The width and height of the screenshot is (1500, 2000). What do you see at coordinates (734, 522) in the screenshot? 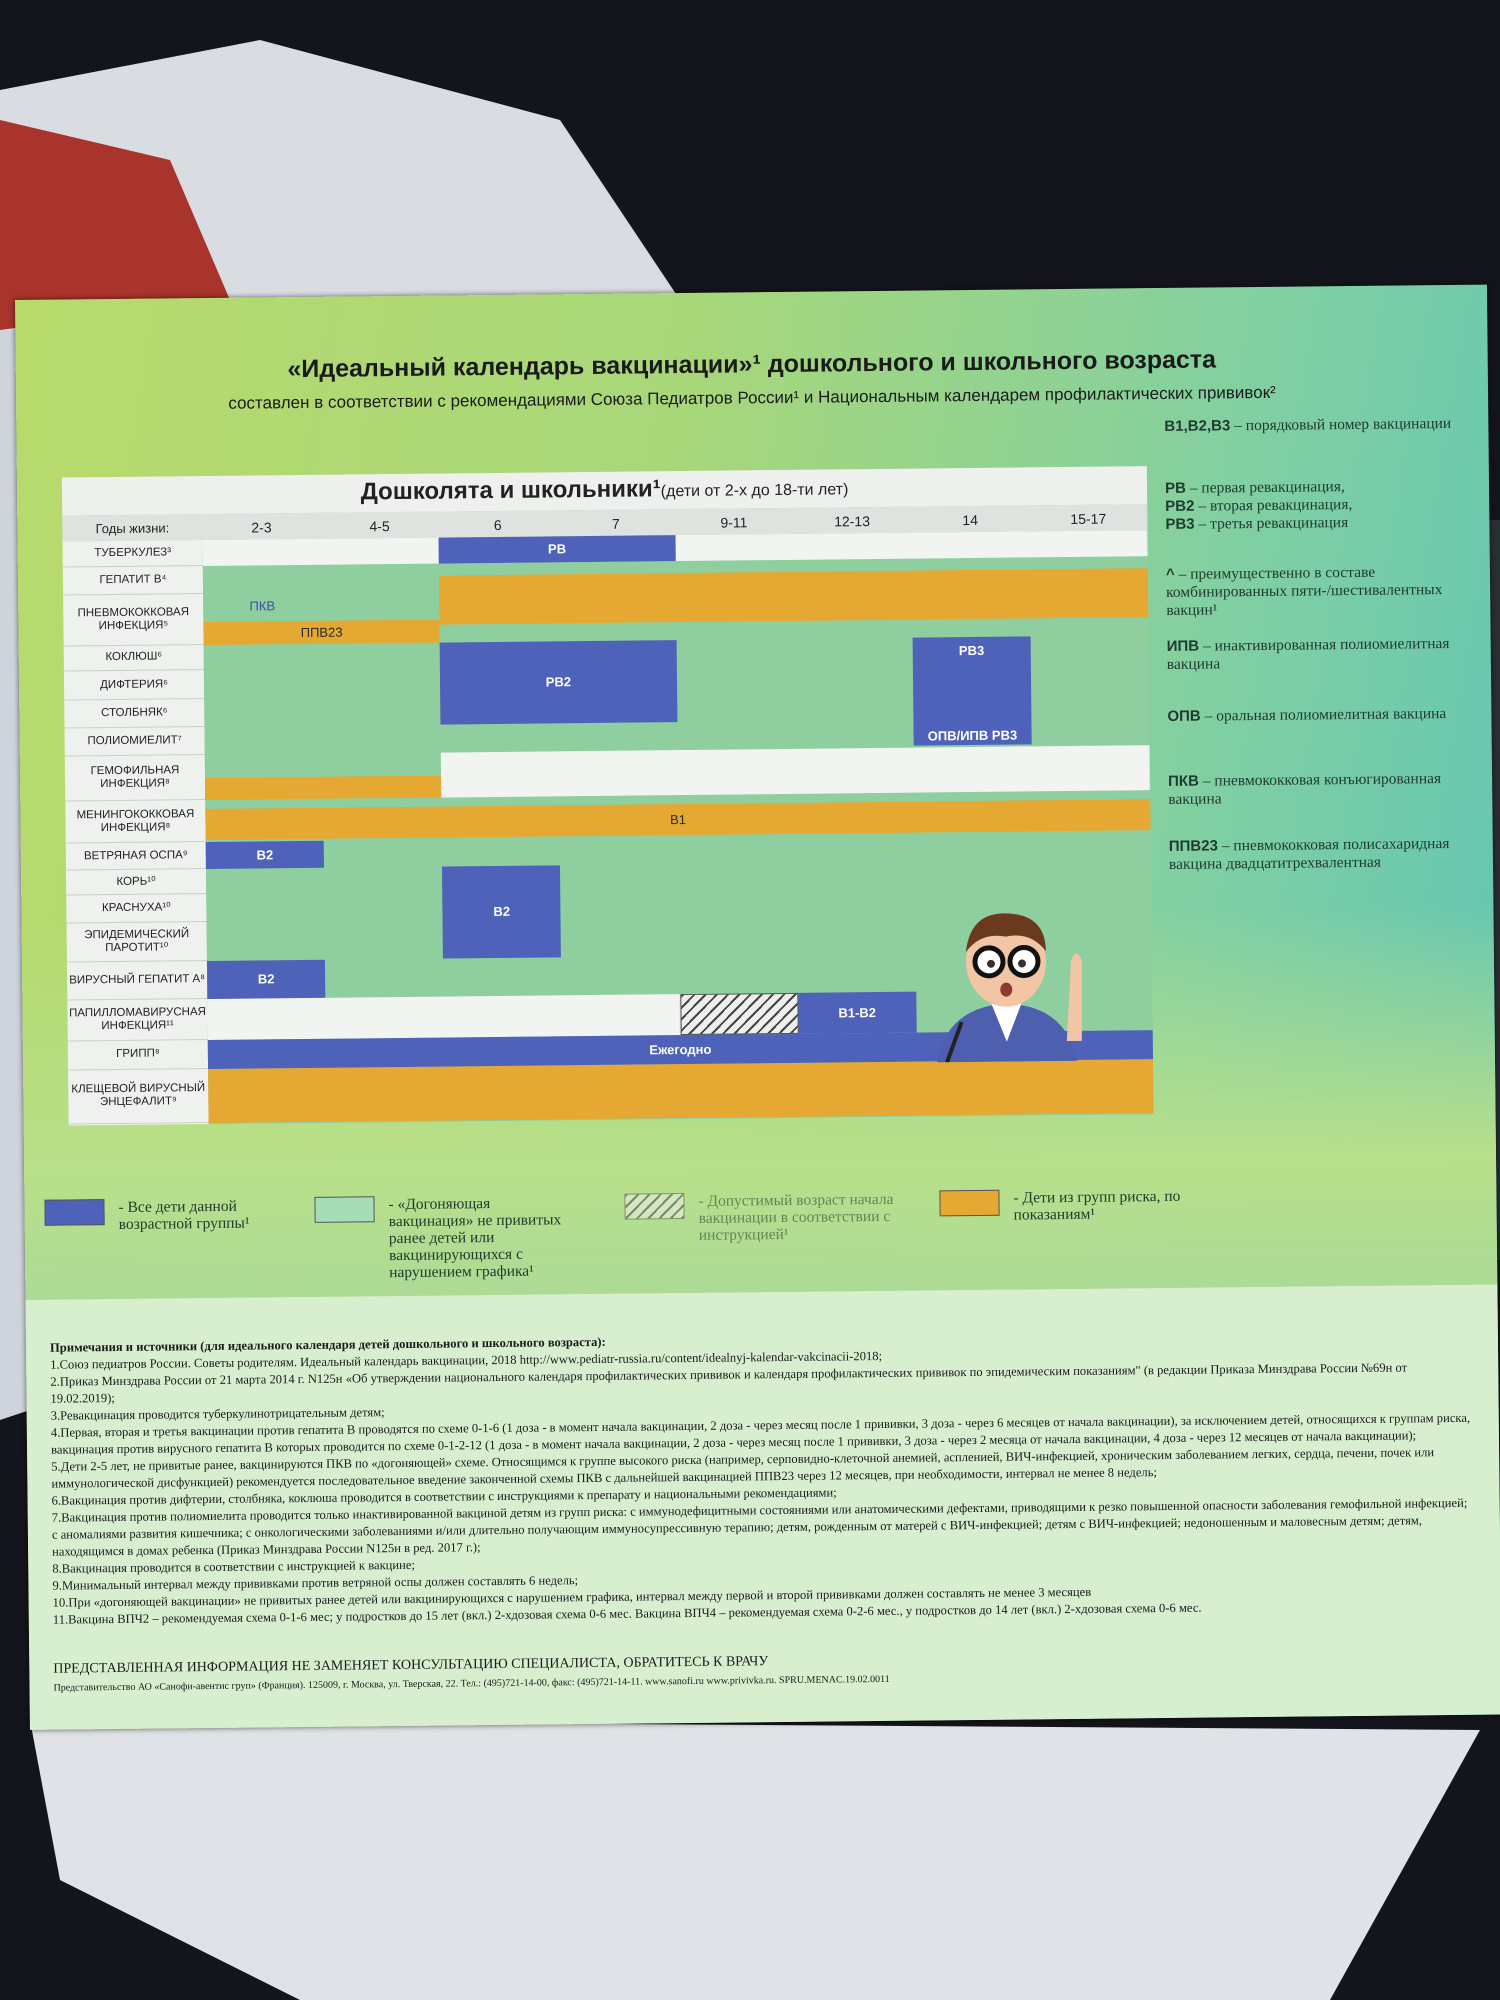
I see `age-label: 9-11` at bounding box center [734, 522].